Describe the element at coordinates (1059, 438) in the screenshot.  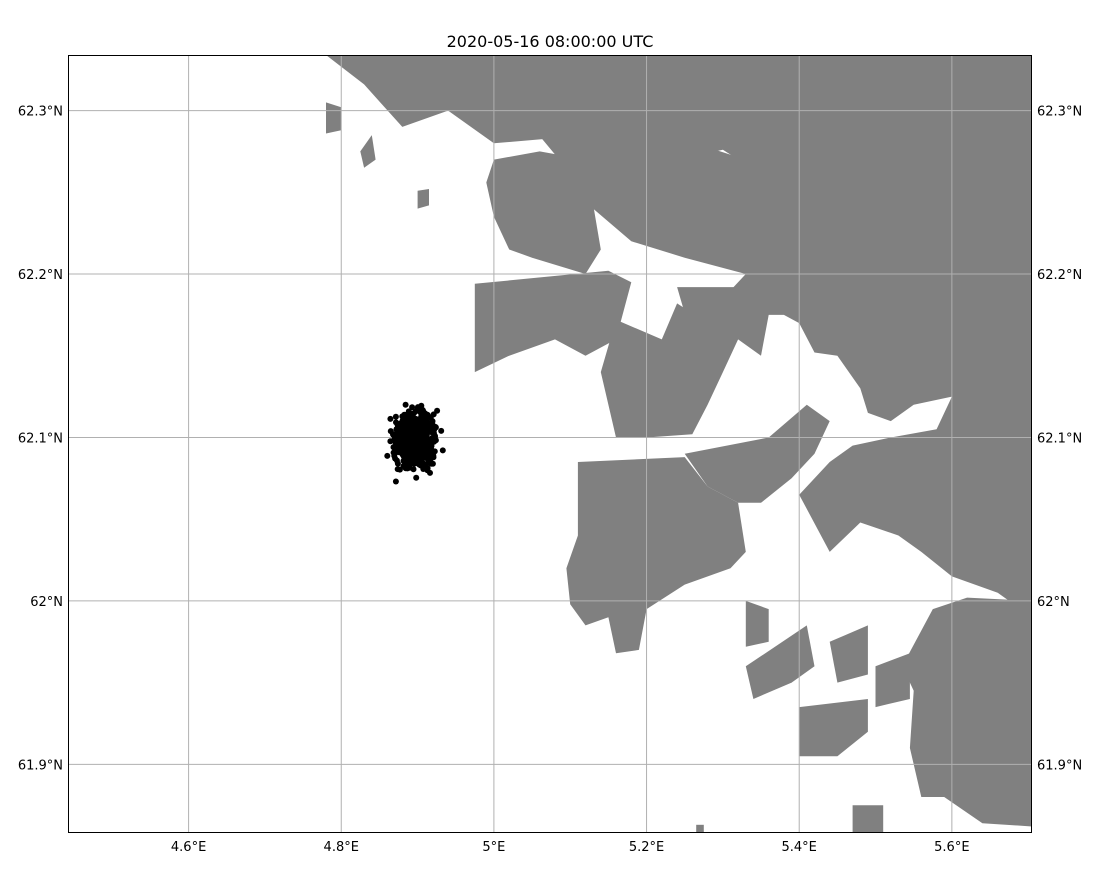
I see `ytick-label-right-2: 62.1°N` at that location.